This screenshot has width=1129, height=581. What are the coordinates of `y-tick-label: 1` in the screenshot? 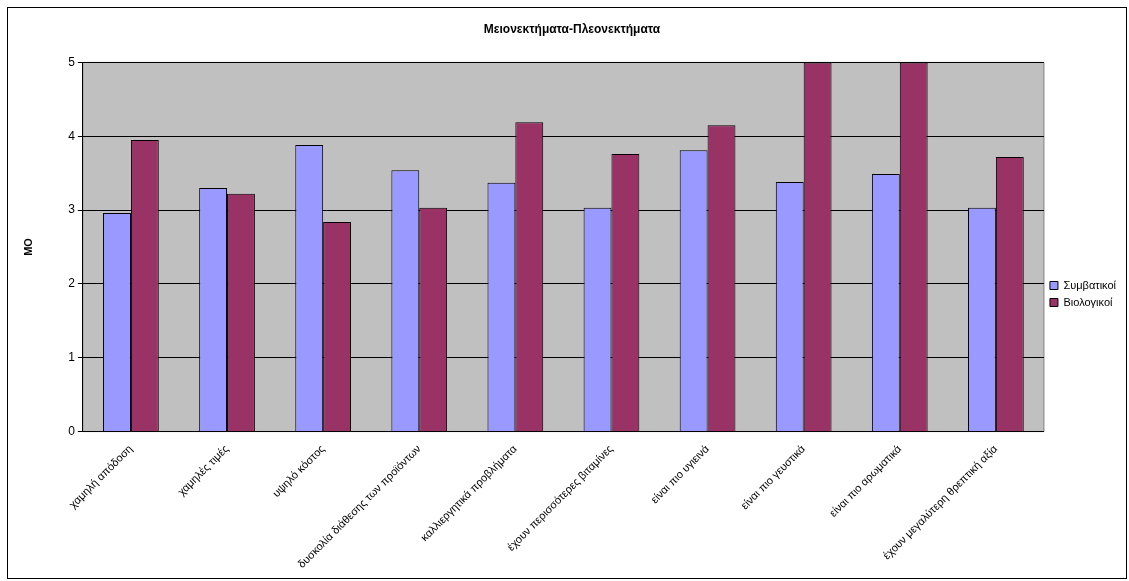 It's located at (72, 357).